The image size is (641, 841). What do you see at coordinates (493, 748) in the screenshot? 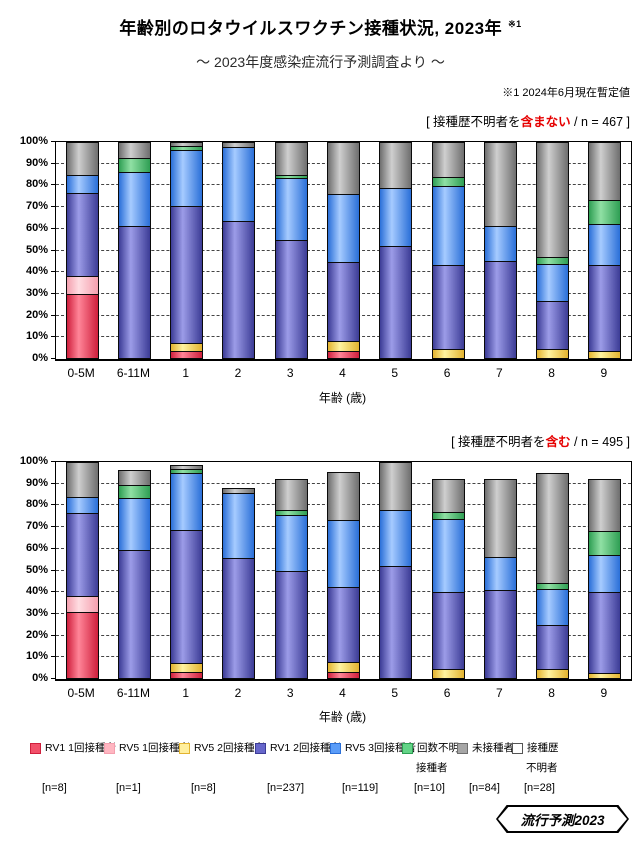
I see `legend-label: 未接種者` at bounding box center [493, 748].